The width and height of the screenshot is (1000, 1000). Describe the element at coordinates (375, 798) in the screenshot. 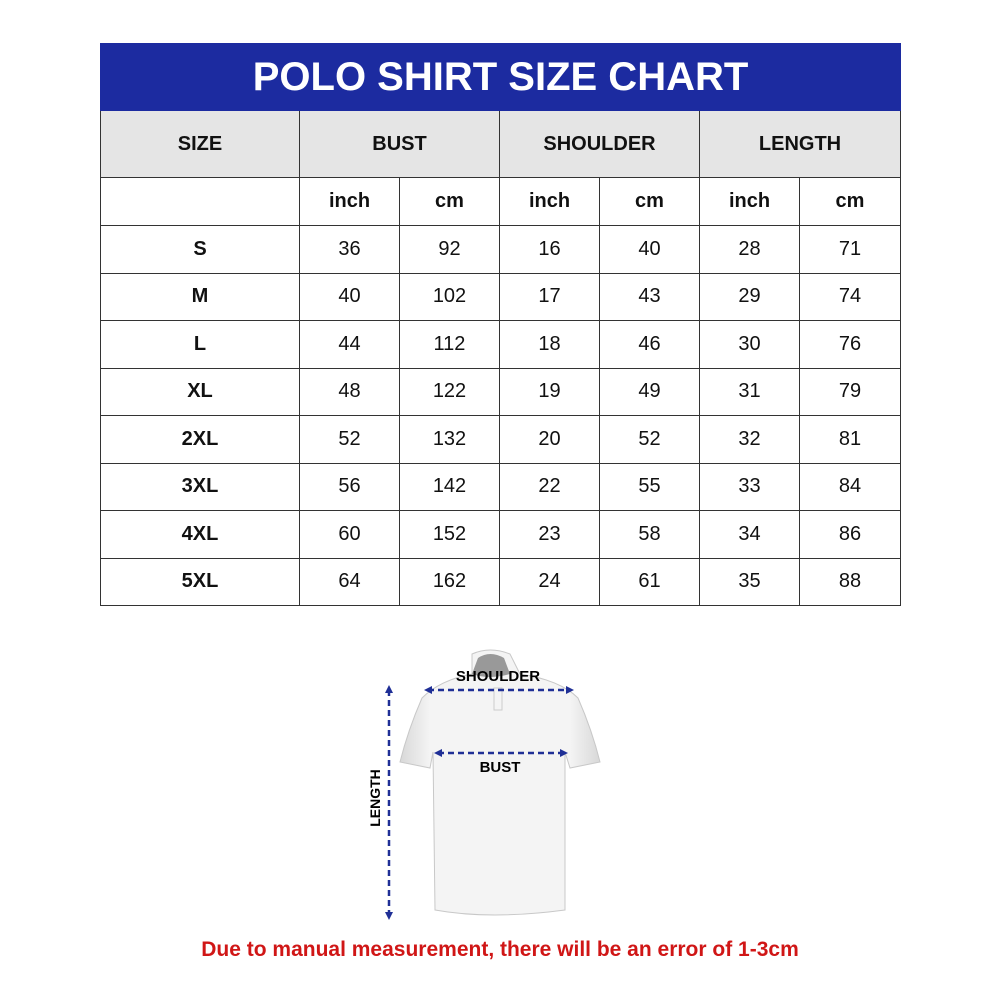

I see `length-label: LENGTH` at that location.